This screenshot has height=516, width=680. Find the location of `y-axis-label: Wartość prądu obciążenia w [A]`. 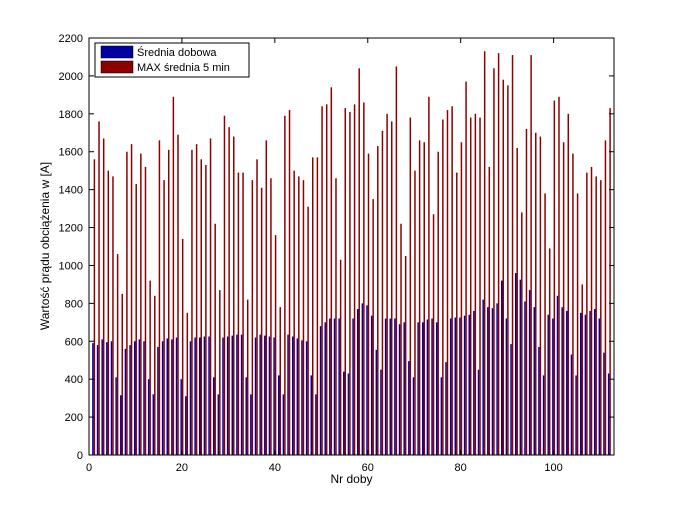

y-axis-label: Wartość prądu obciążenia w [A] is located at coordinates (45, 246).